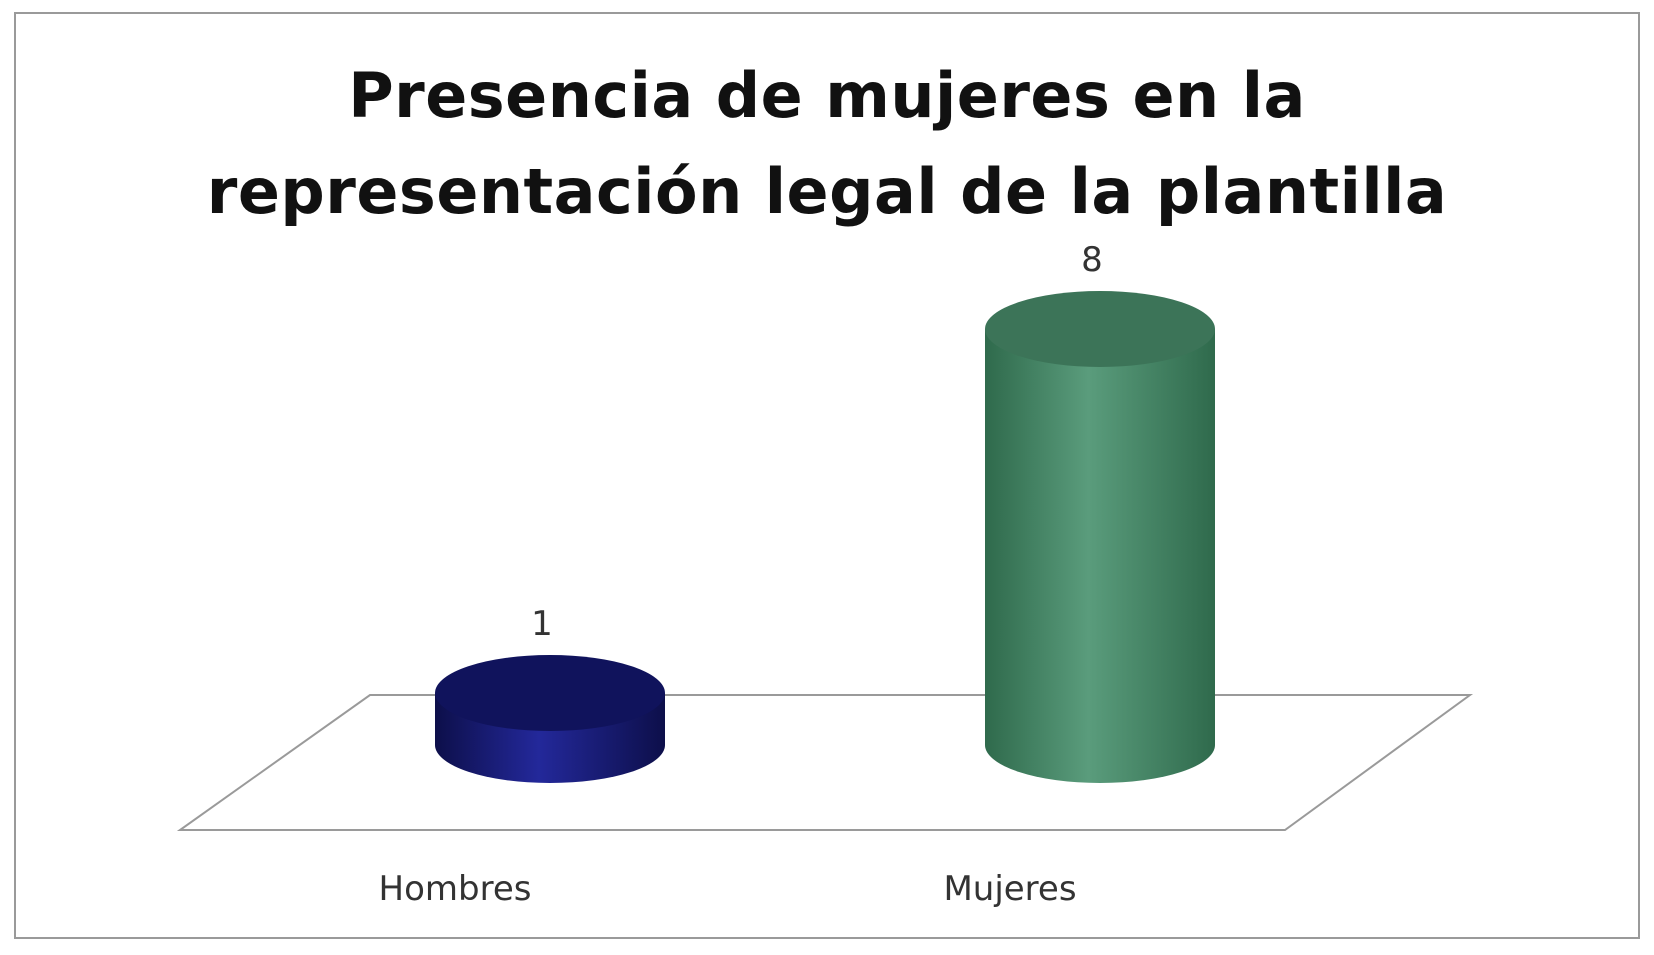 Image resolution: width=1654 pixels, height=955 pixels. What do you see at coordinates (1100, 556) in the screenshot?
I see `bar-body` at bounding box center [1100, 556].